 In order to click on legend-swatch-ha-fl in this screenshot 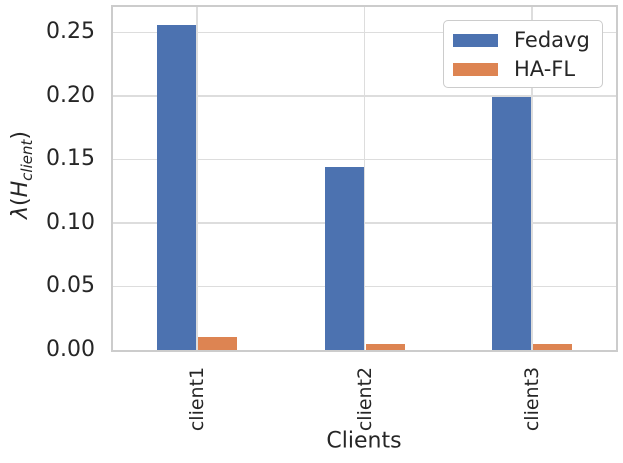, I will do `click(475, 69)`.